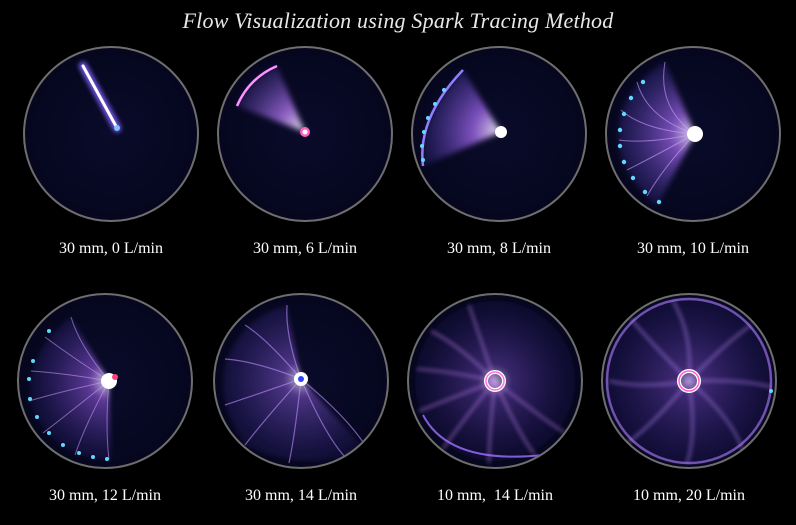  I want to click on panel-1: 30 mm, 0 L/min, so click(111, 161).